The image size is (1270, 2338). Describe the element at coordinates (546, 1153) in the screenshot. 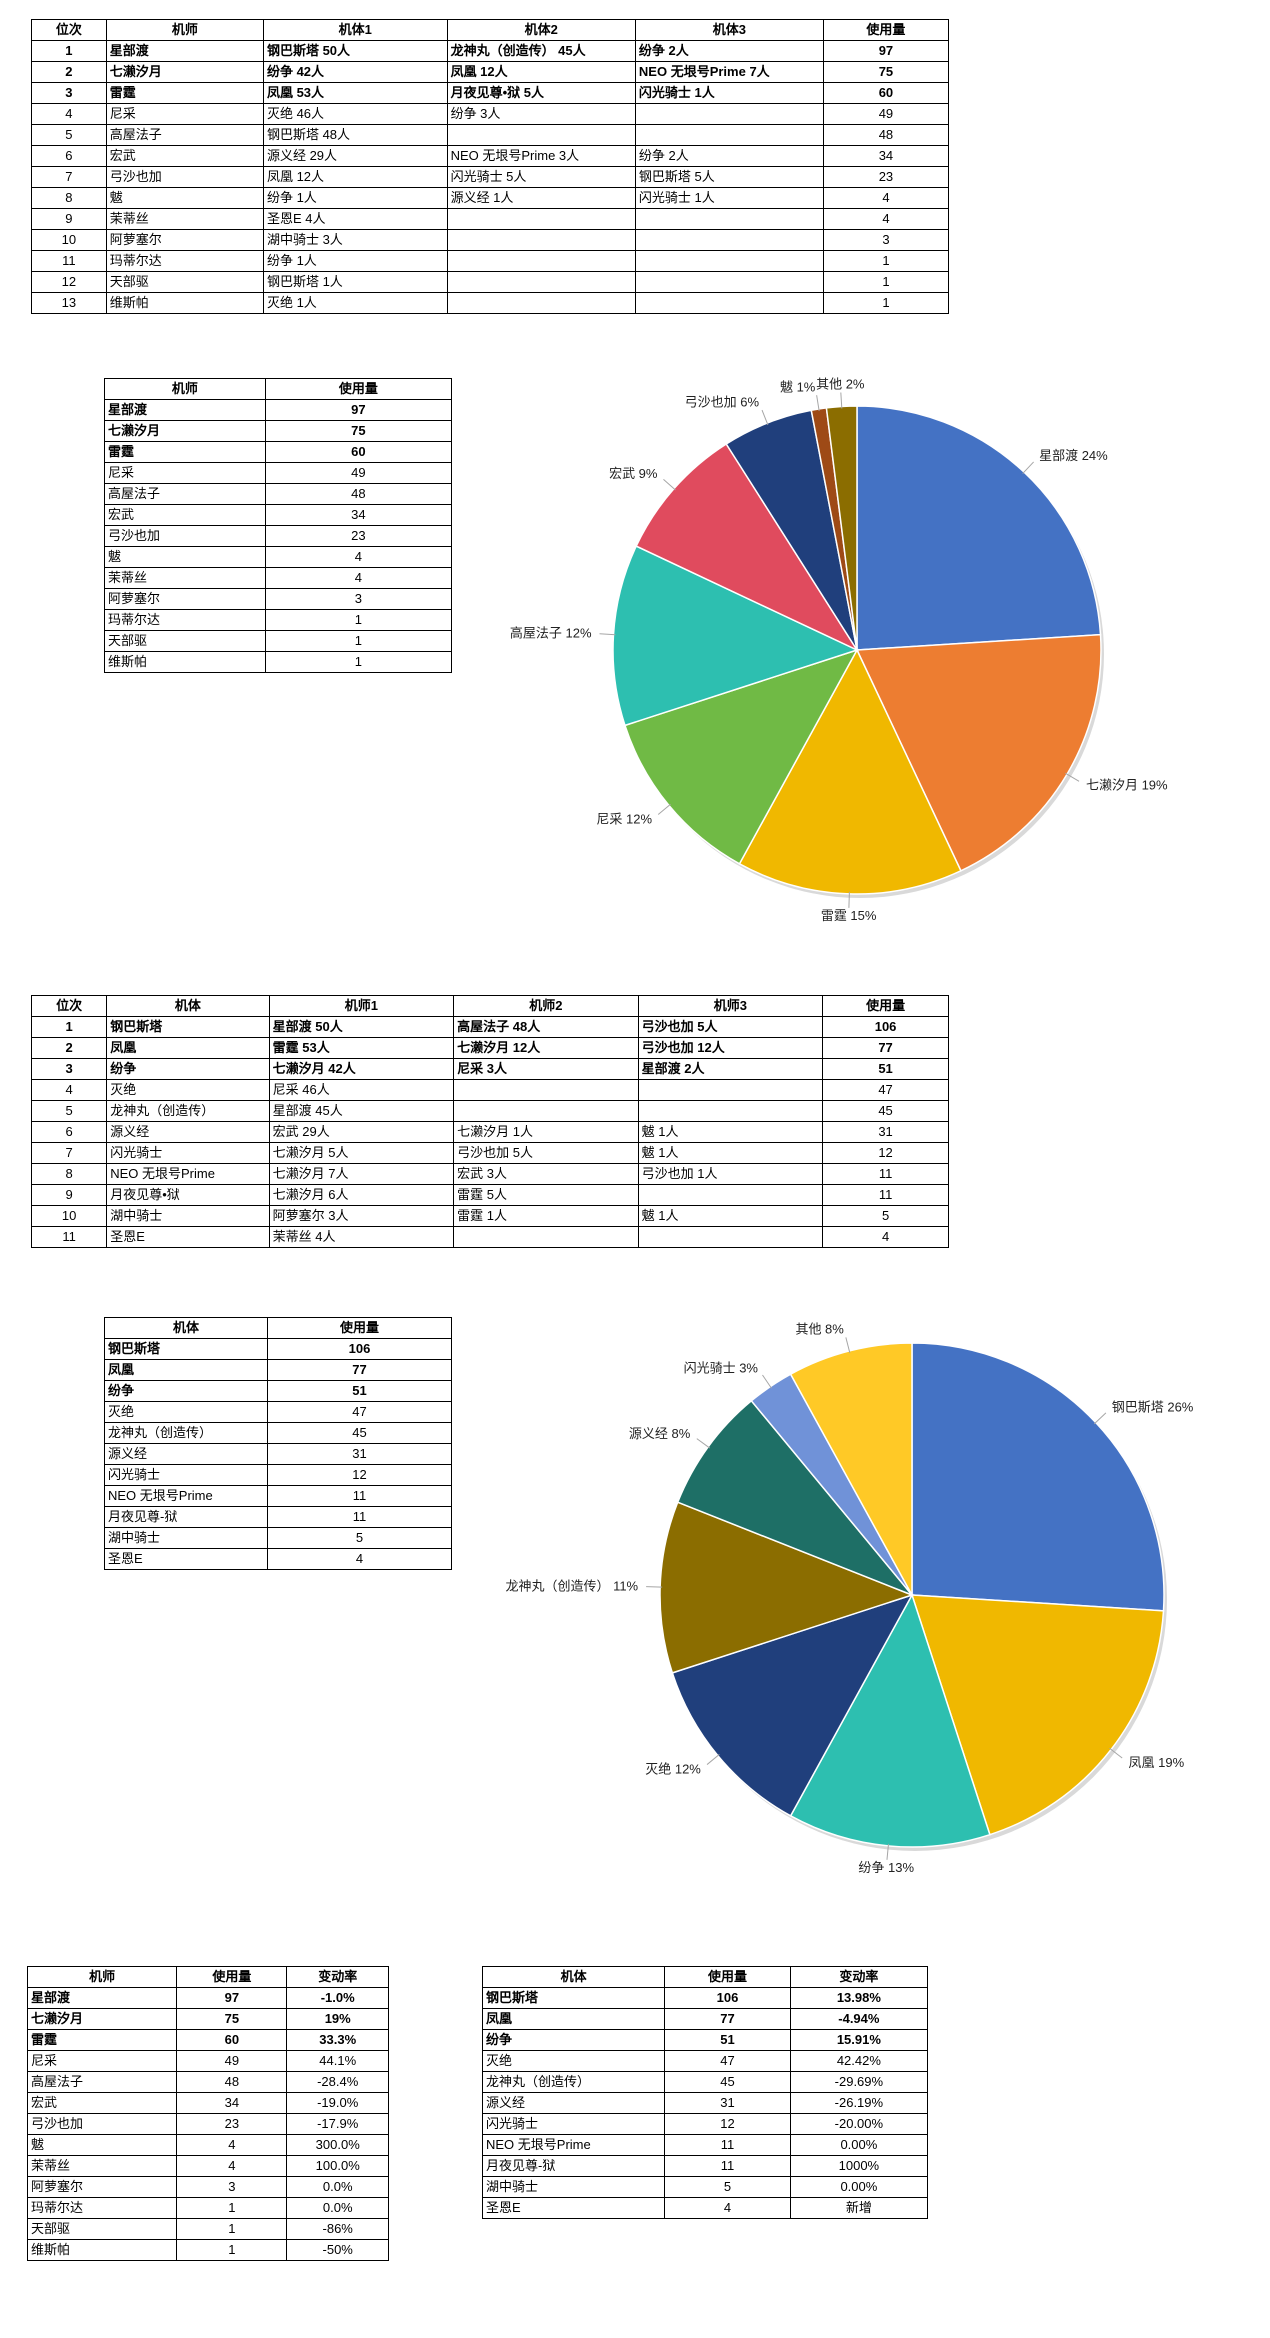

I see `table-cell: 弓沙也加 5人` at that location.